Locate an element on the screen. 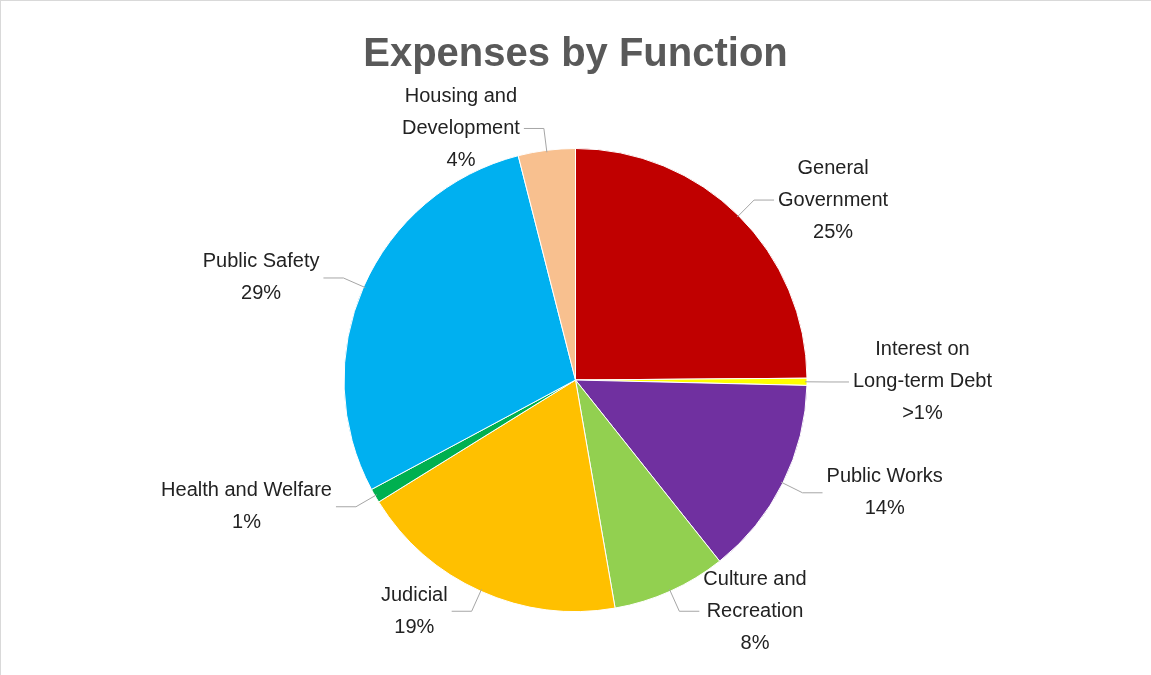 This screenshot has width=1151, height=675. slice-label: Health and Welfare is located at coordinates (246, 489).